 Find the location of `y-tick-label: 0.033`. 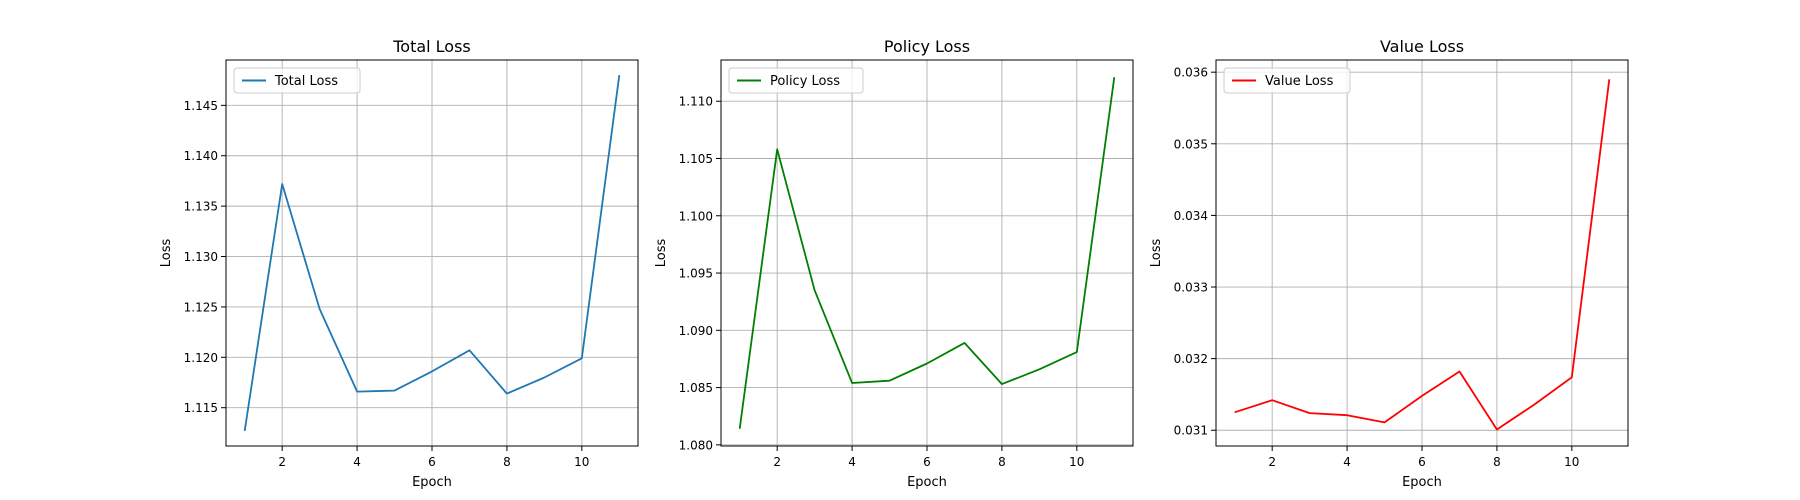

y-tick-label: 0.033 is located at coordinates (1191, 288).